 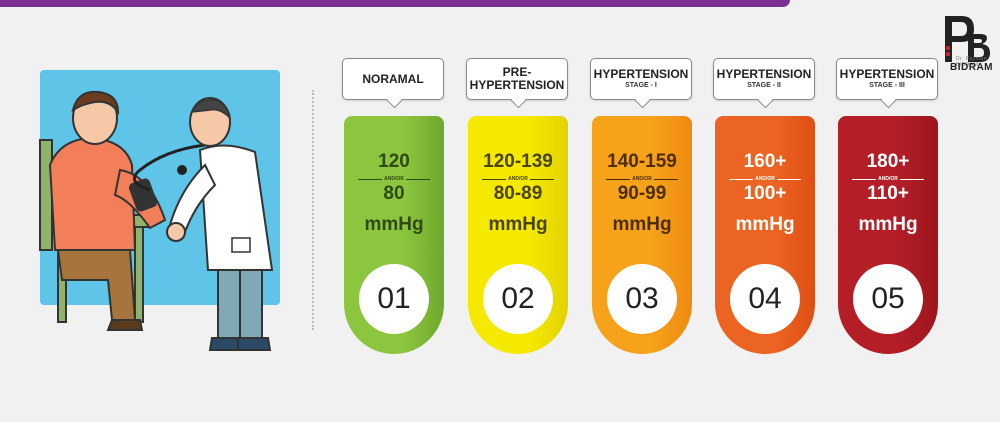 I want to click on stage-label-box: HYPERTENSION STAGE - II, so click(x=764, y=79).